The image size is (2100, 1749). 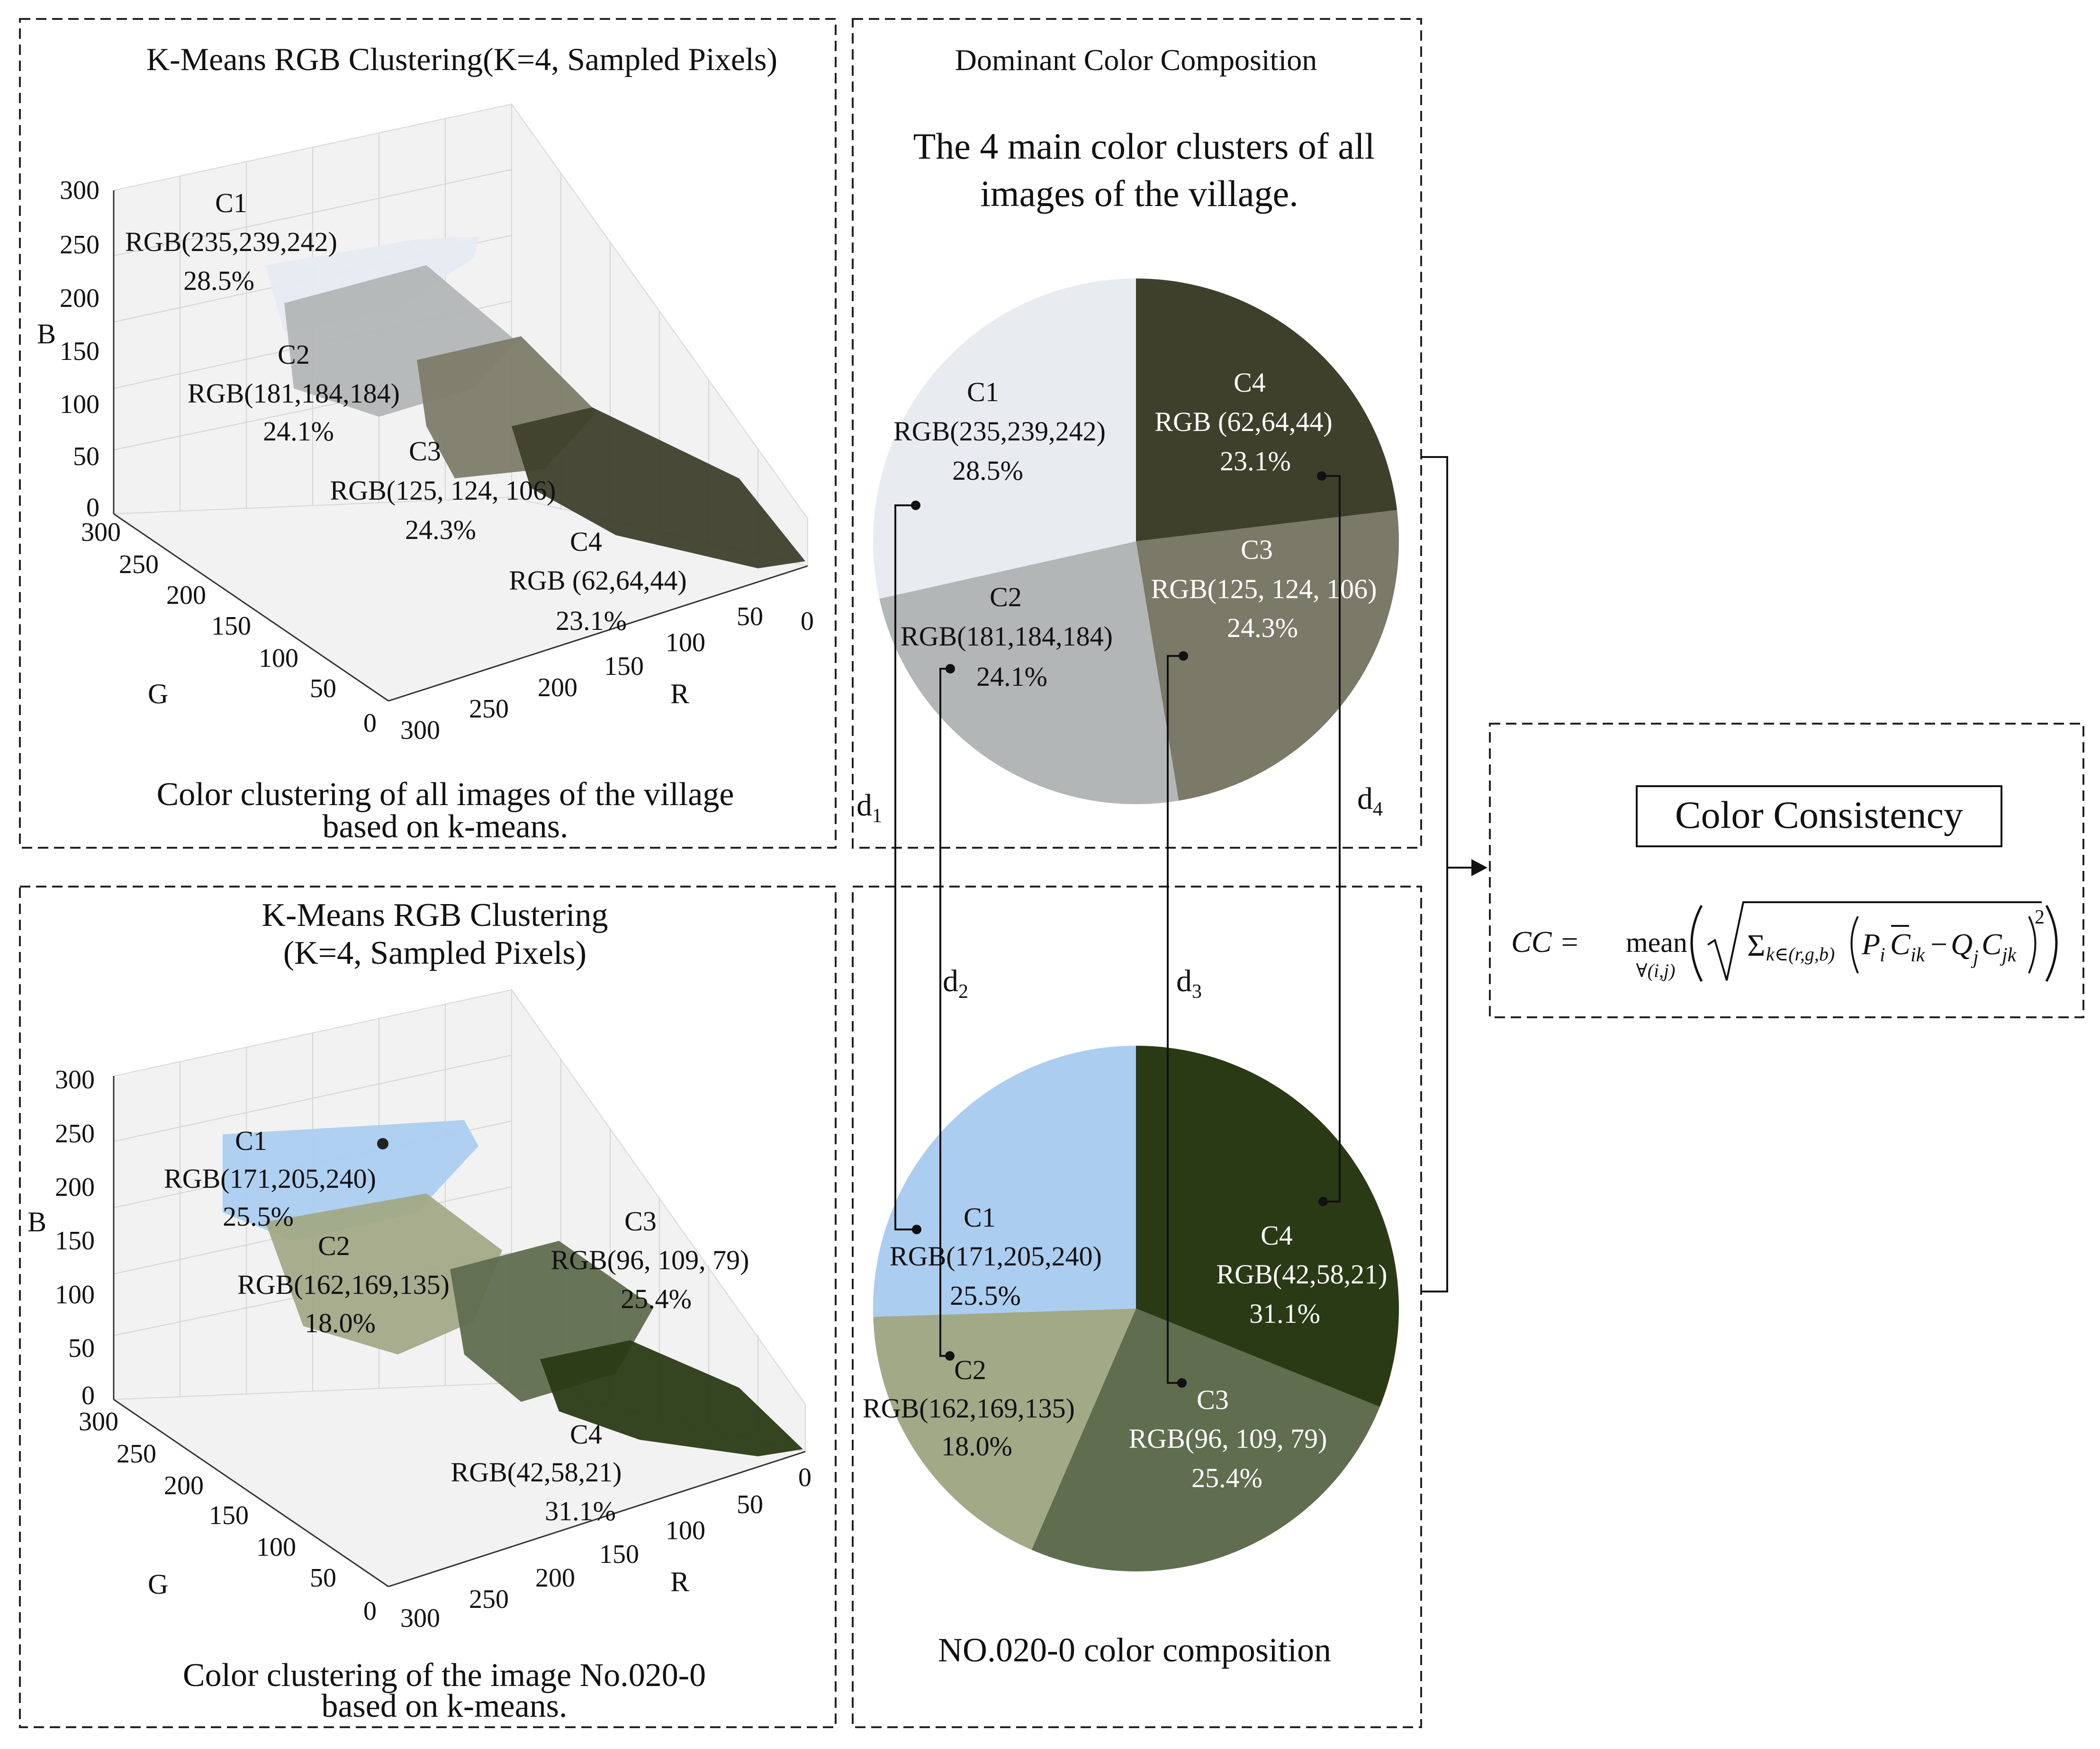 What do you see at coordinates (580, 1511) in the screenshot?
I see `bottom-c4-pct: 31.1%` at bounding box center [580, 1511].